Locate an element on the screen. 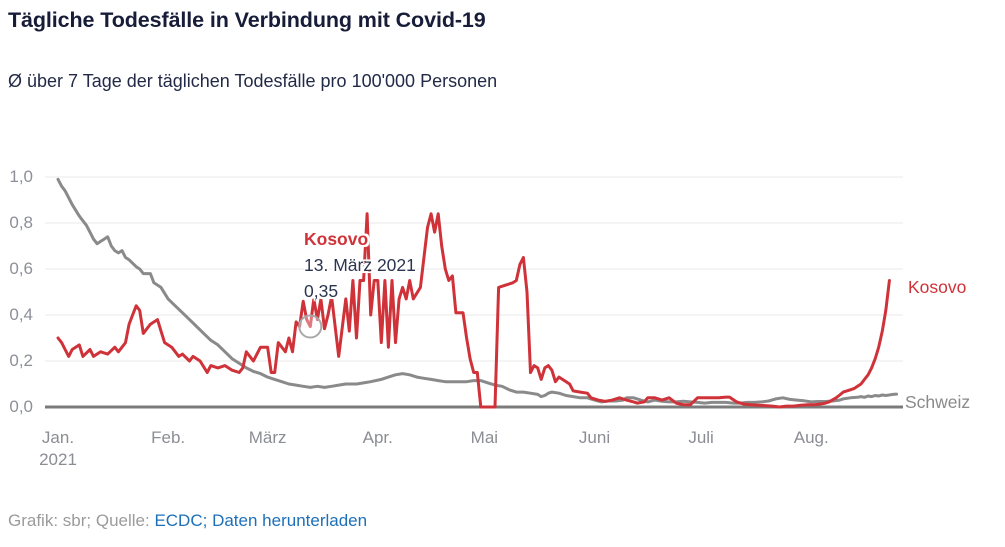  x-tick-label: Juni is located at coordinates (594, 437).